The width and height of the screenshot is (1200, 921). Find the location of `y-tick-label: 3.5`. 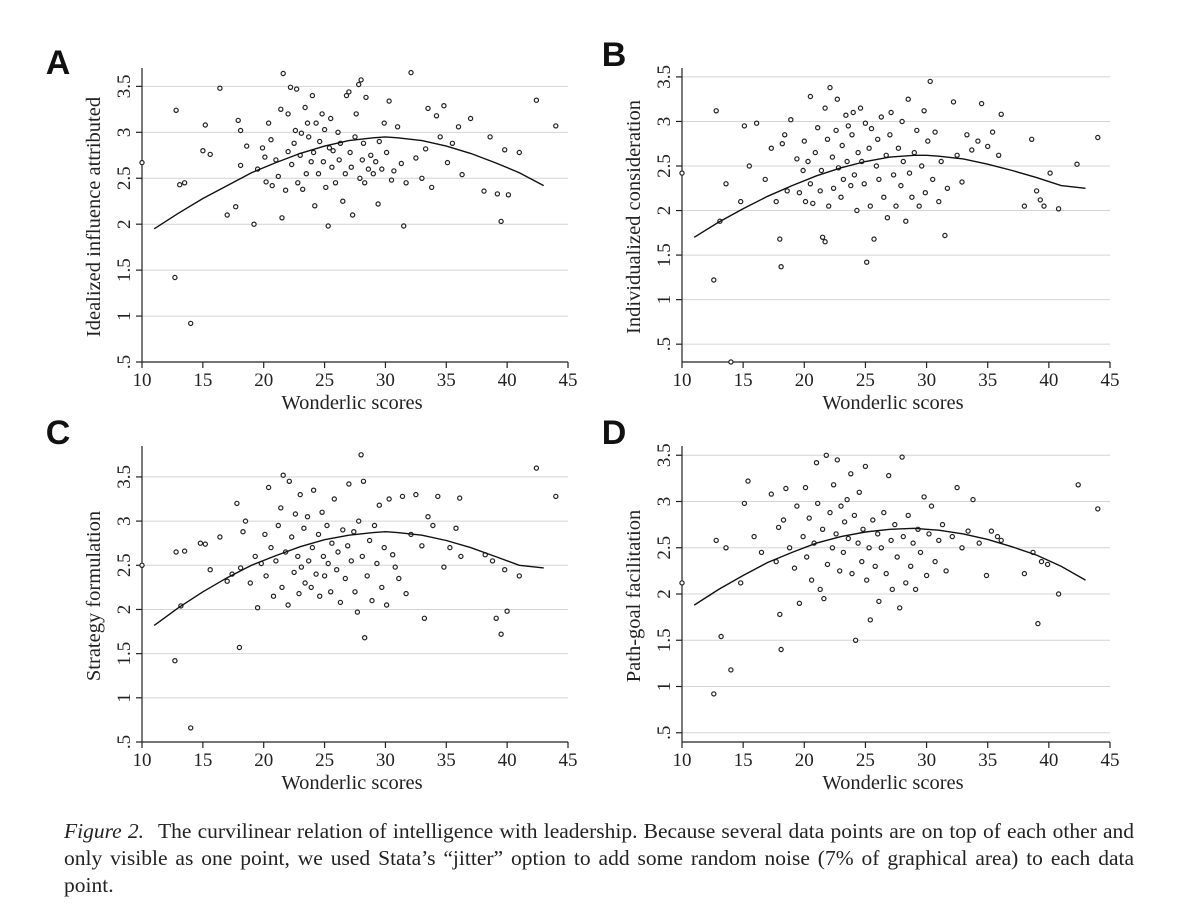

y-tick-label: 3.5 is located at coordinates (124, 87).